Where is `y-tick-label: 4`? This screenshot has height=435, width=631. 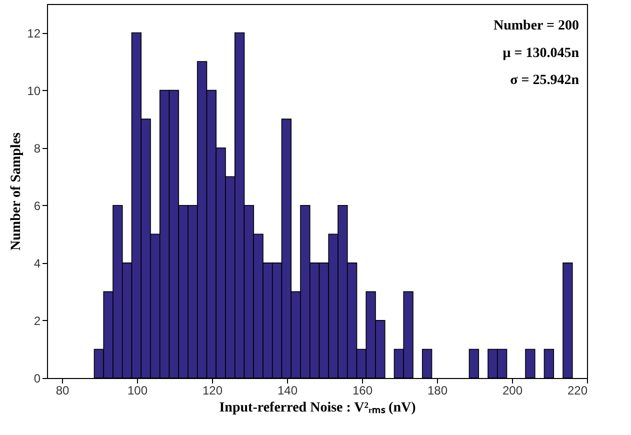 y-tick-label: 4 is located at coordinates (37, 263).